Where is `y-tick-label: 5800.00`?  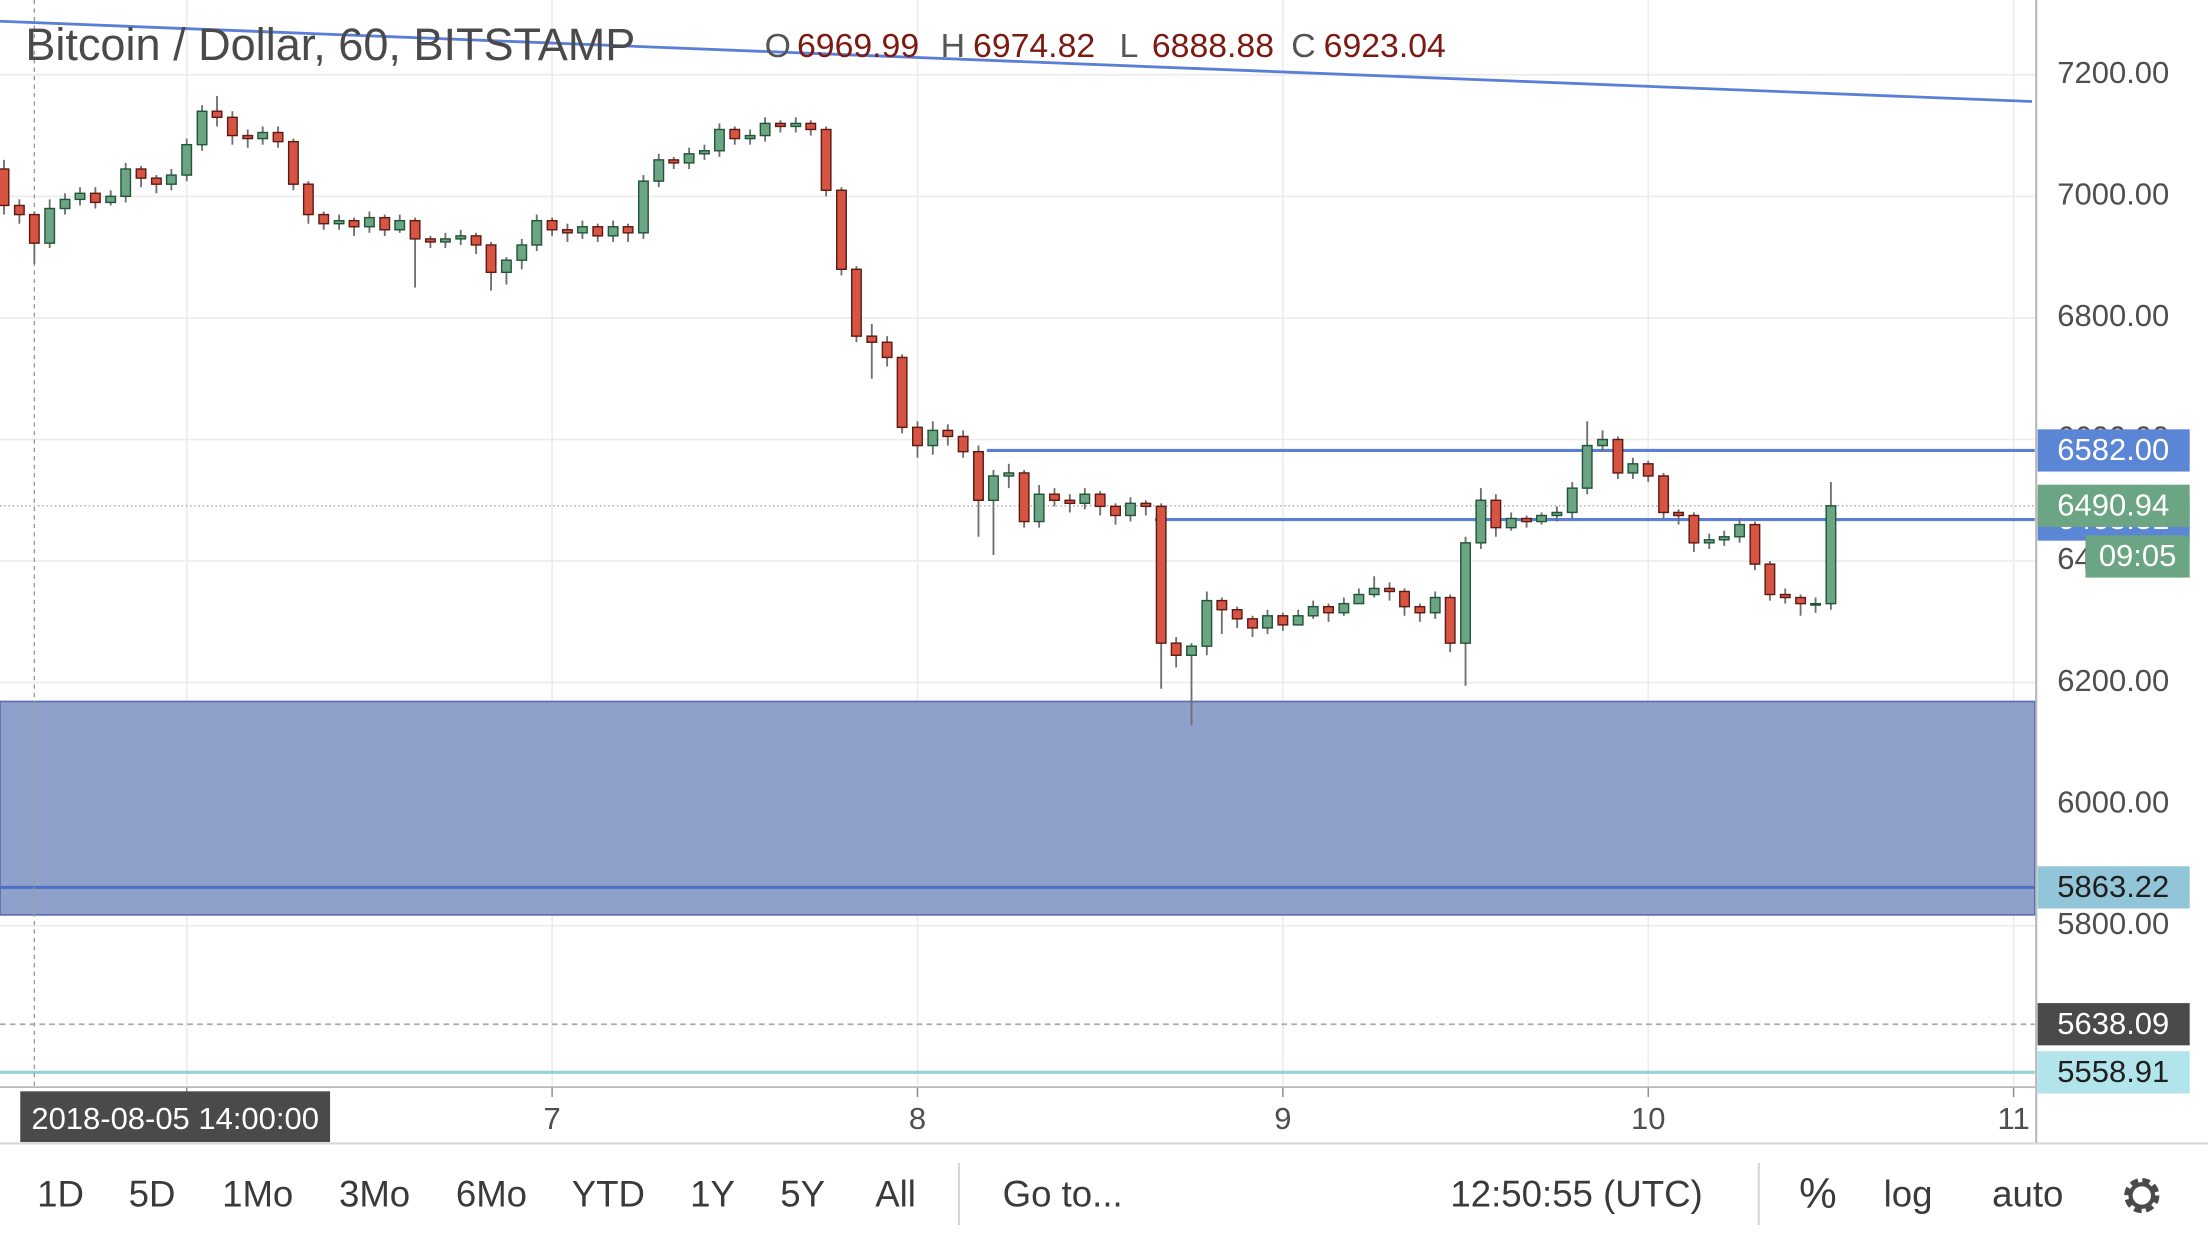
y-tick-label: 5800.00 is located at coordinates (2113, 923).